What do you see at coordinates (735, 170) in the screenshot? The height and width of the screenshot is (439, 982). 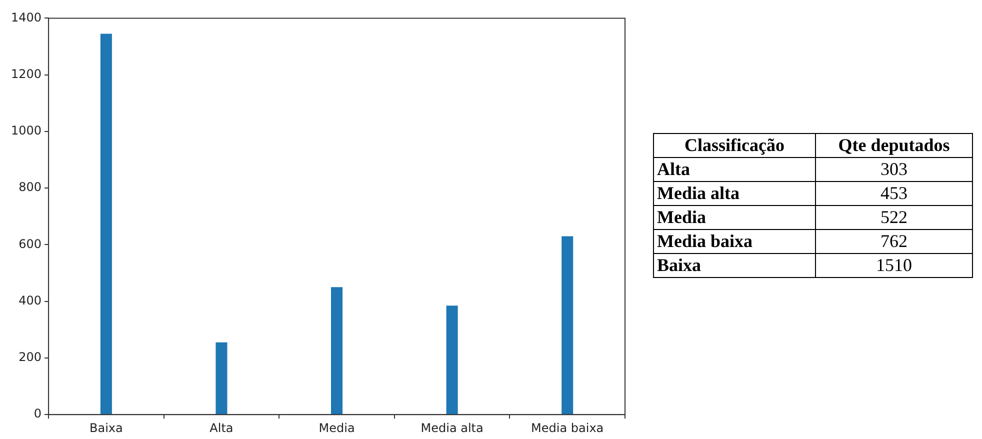 I see `category-label: Alta` at bounding box center [735, 170].